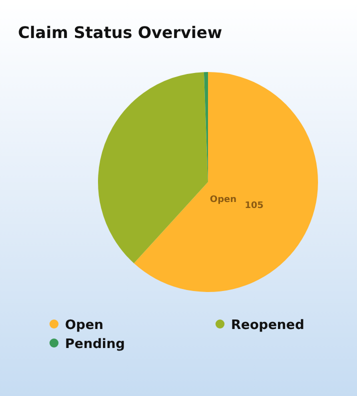  Describe the element at coordinates (120, 32) in the screenshot. I see `chart-title: Claim Status Overview` at that location.